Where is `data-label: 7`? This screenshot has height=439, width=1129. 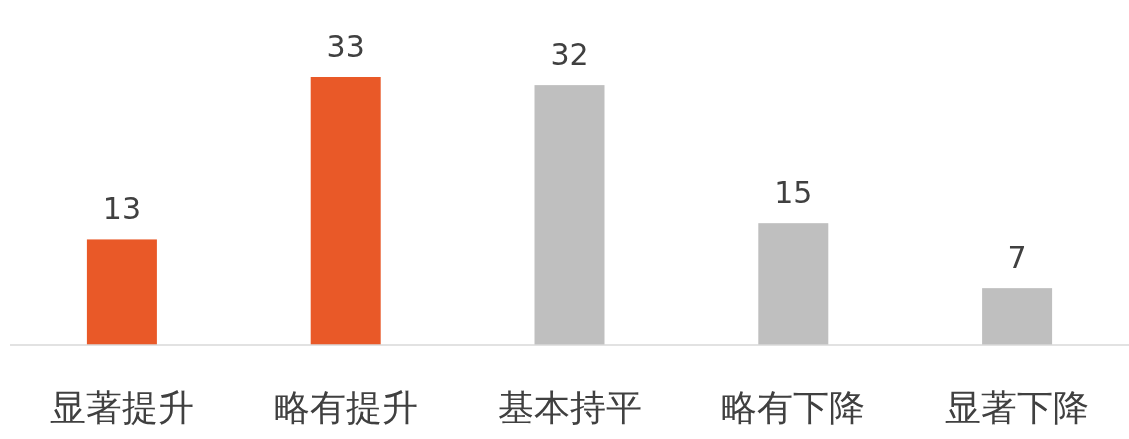 data-label: 7 is located at coordinates (1017, 258).